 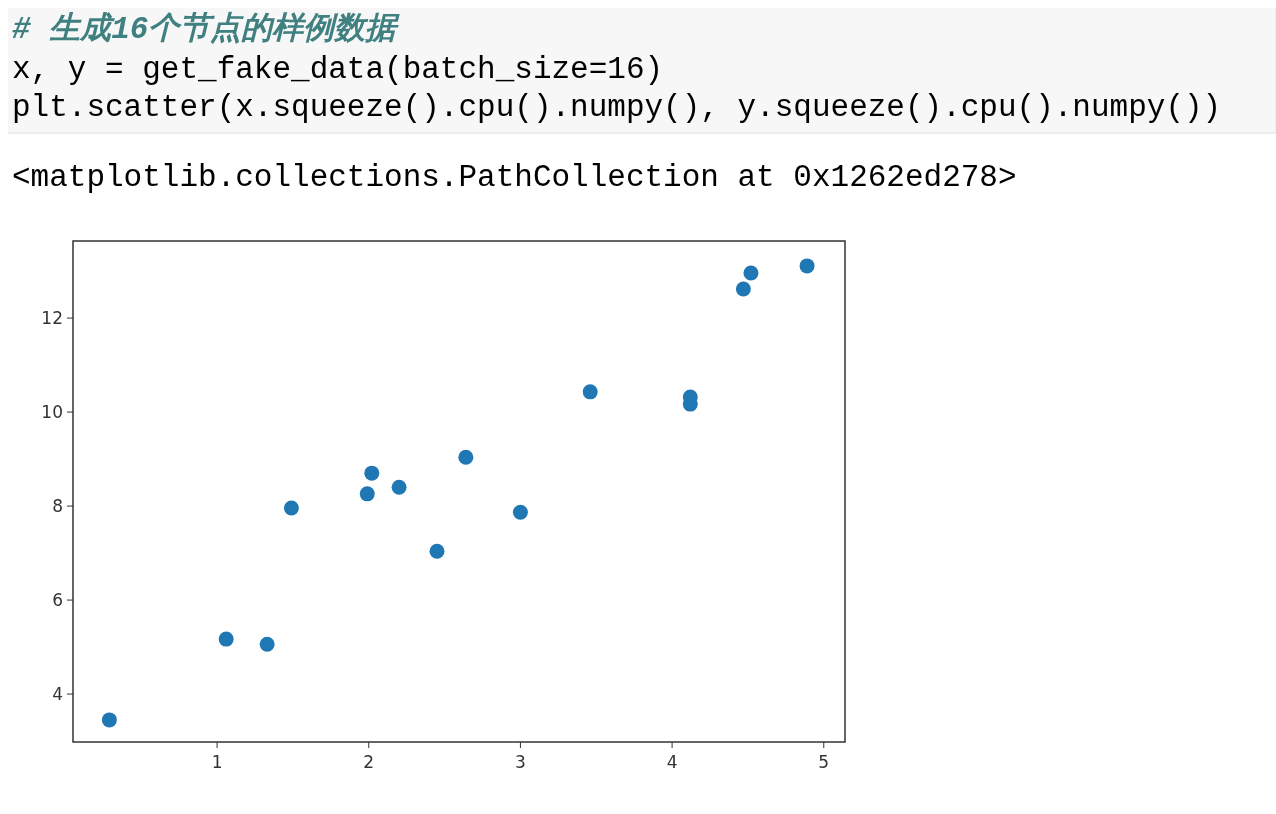 I want to click on x-tick-label: 4, so click(x=672, y=762).